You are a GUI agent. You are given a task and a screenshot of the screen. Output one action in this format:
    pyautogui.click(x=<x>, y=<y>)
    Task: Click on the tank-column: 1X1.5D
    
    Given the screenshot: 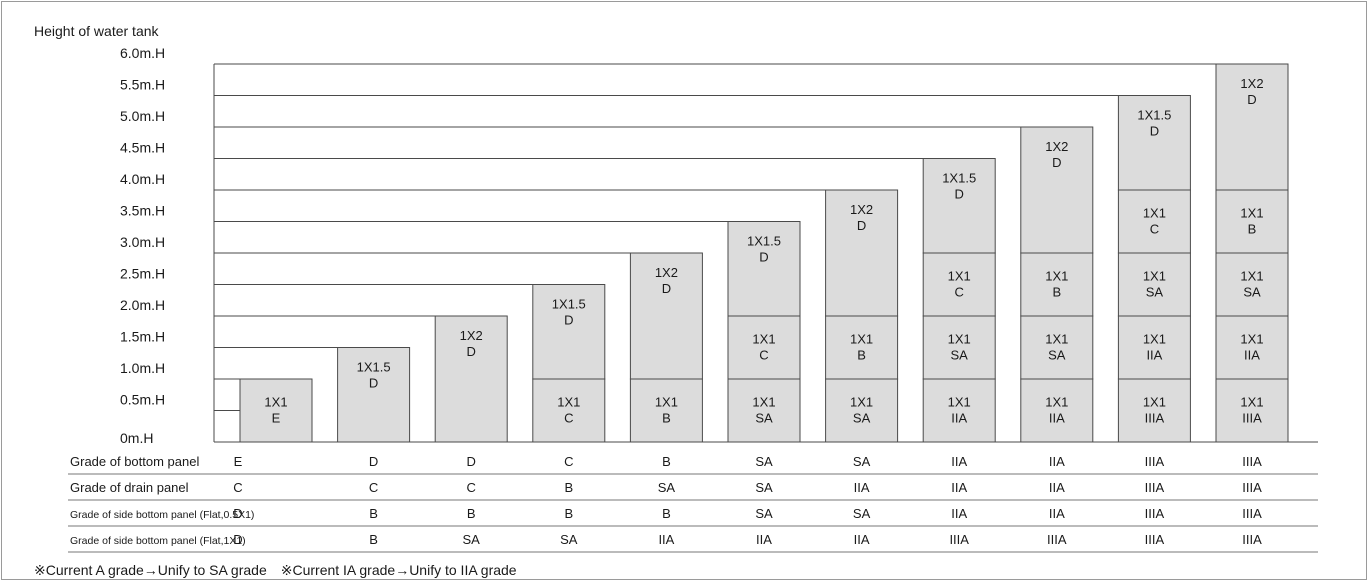 What is the action you would take?
    pyautogui.click(x=374, y=395)
    